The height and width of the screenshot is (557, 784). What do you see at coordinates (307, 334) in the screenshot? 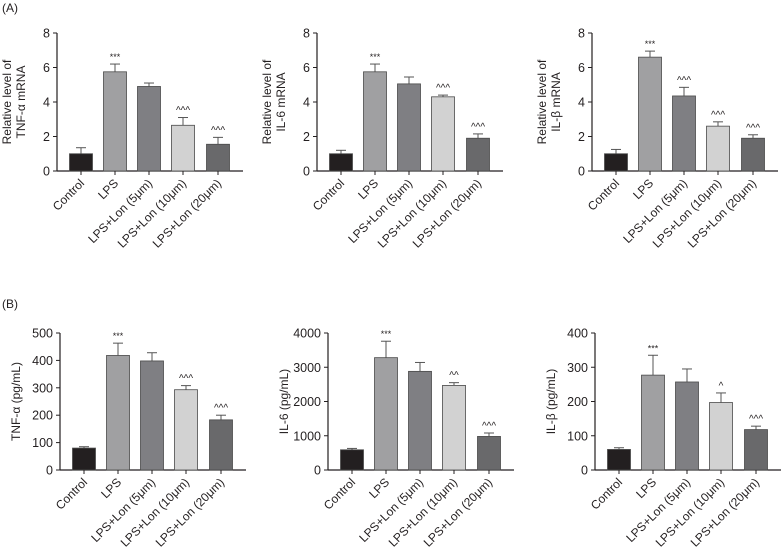
I see `y-tick-label: 4000` at bounding box center [307, 334].